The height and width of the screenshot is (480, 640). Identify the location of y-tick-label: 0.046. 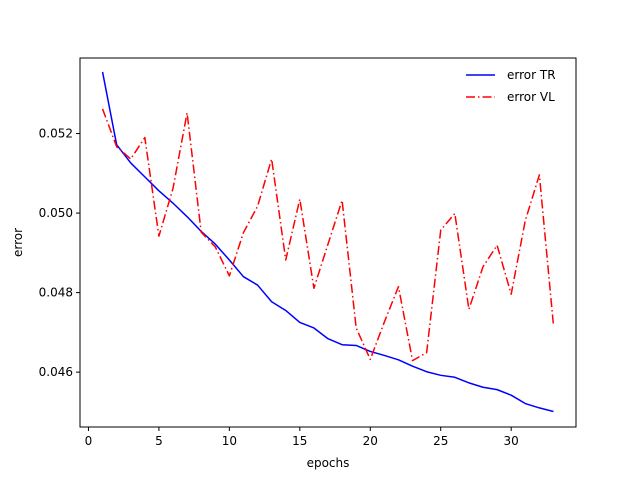
(56, 372).